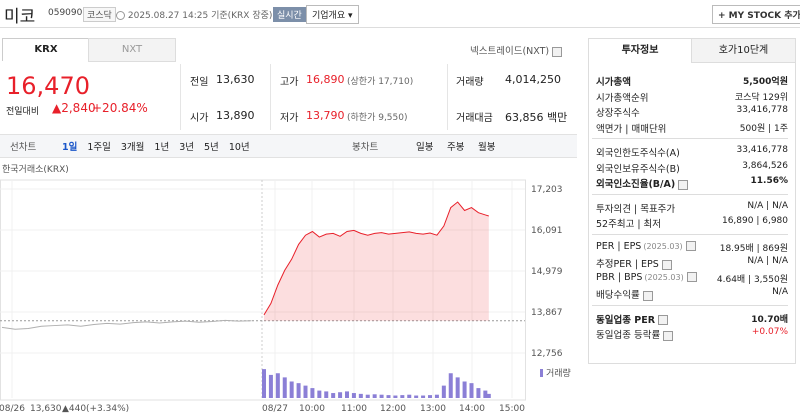  I want to click on label-text: 외국인한도주식수(A), so click(638, 153).